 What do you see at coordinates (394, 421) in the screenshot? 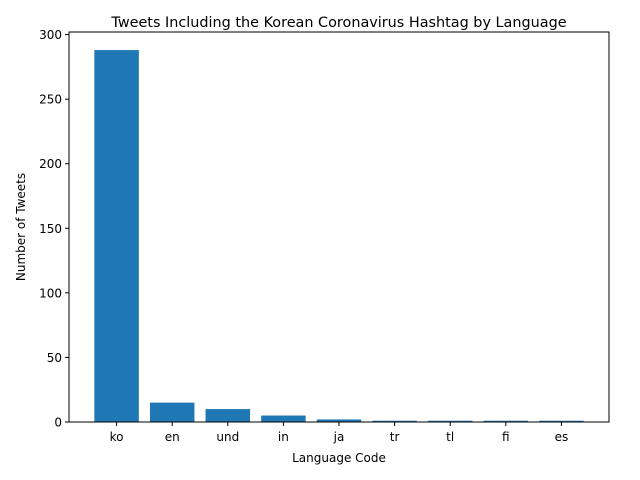
I see `bar-tr` at bounding box center [394, 421].